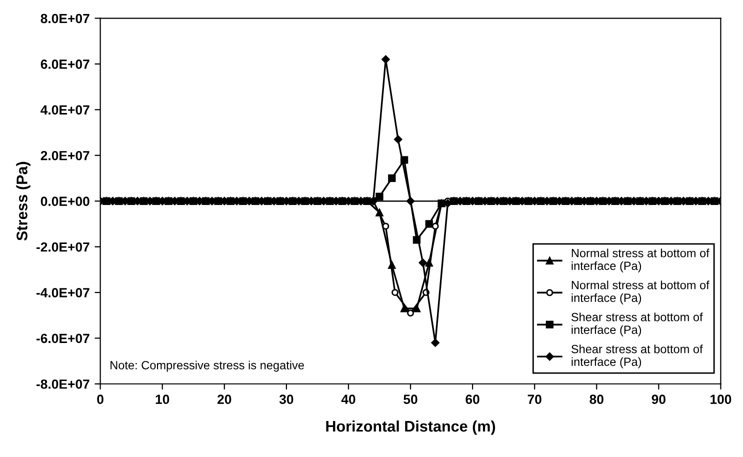 This screenshot has width=743, height=457. I want to click on y-tick-label: -8.0E+07, so click(63, 384).